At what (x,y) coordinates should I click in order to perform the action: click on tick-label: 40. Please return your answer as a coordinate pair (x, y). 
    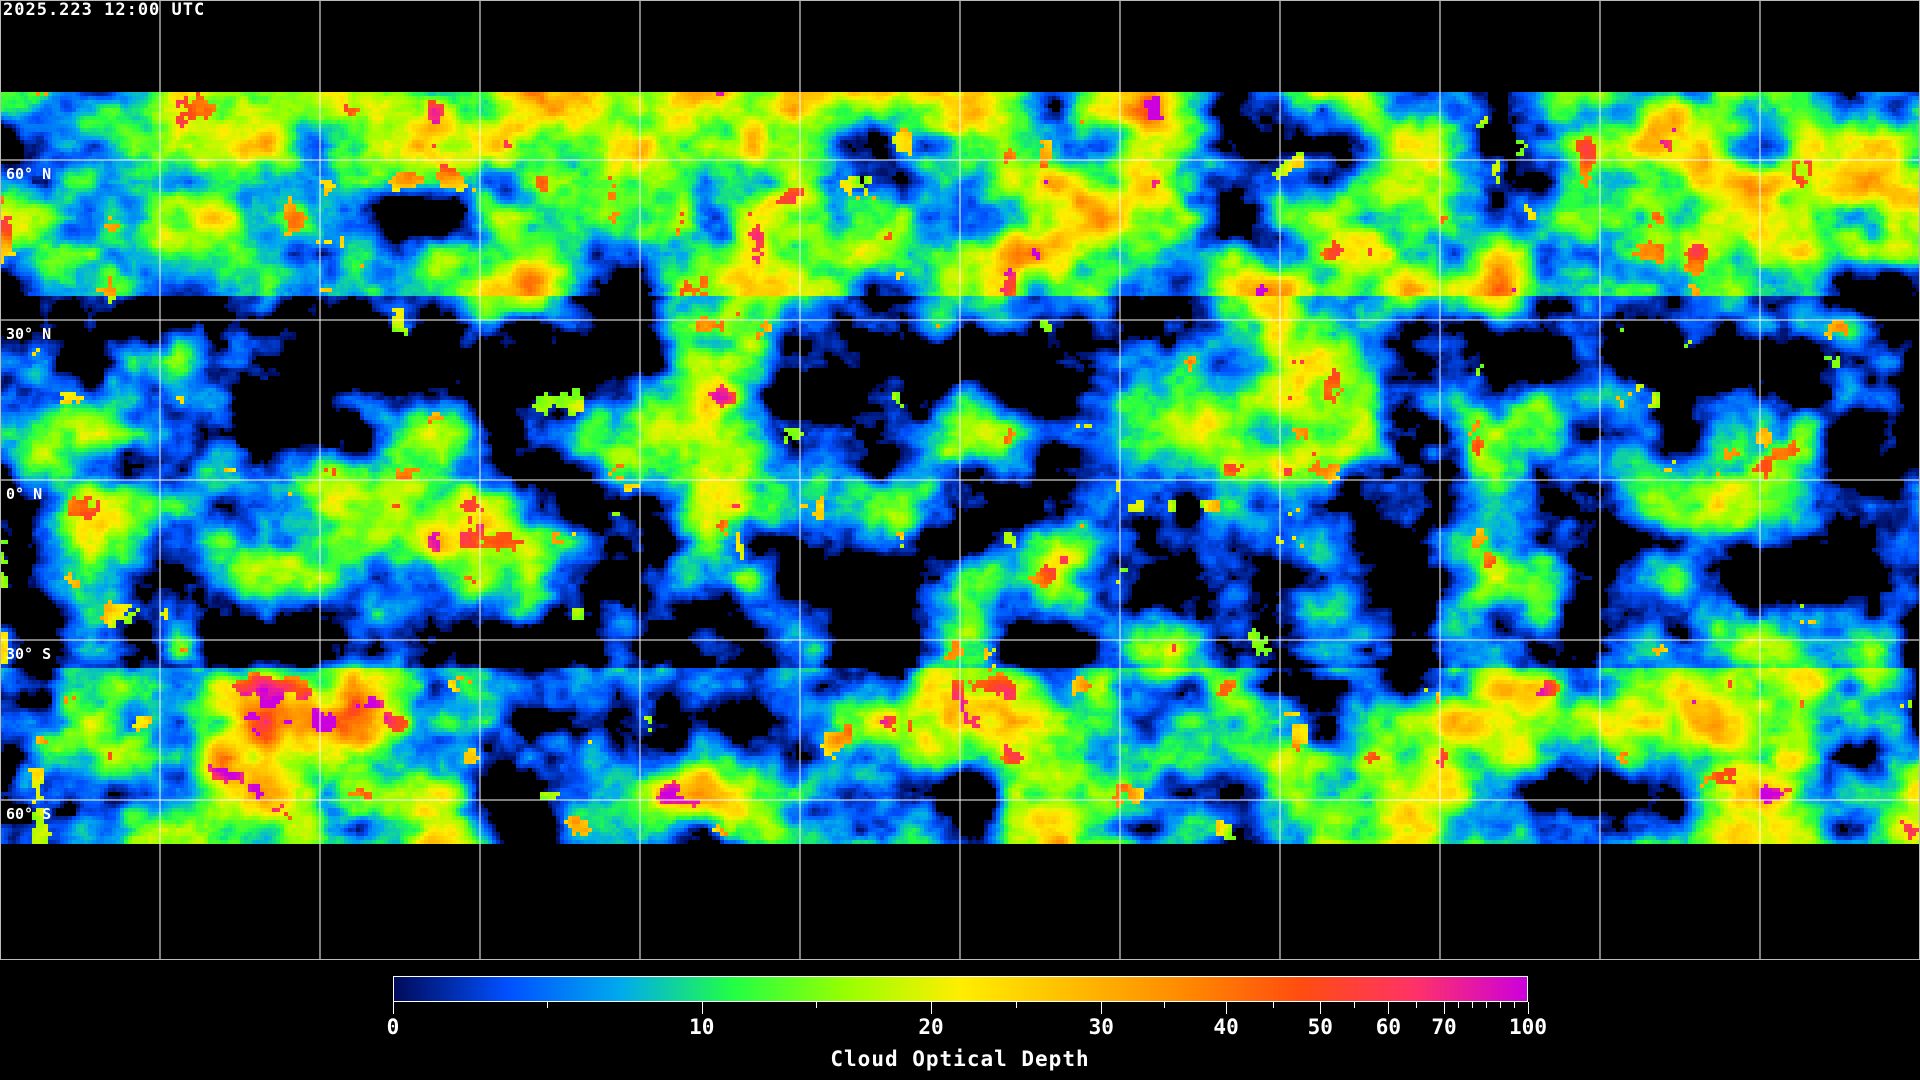
    Looking at the image, I should click on (1226, 1027).